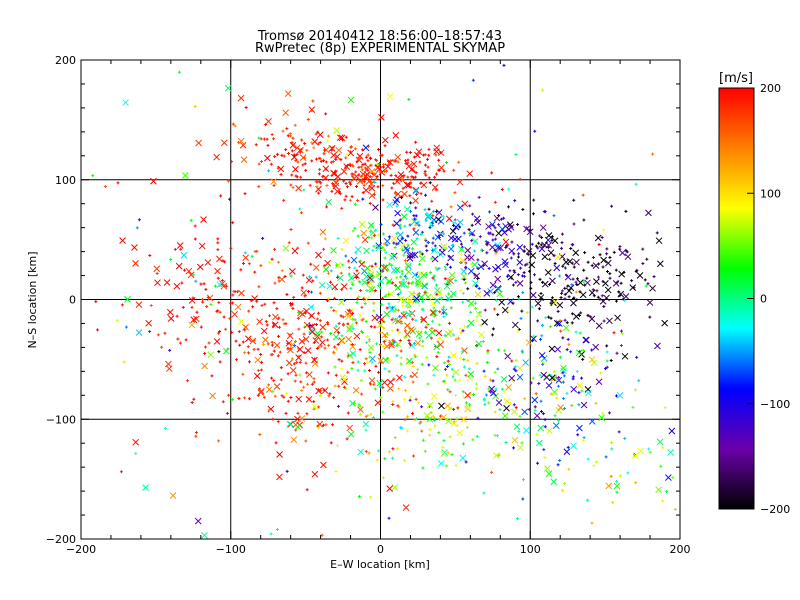 The width and height of the screenshot is (800, 600). I want to click on x-tick-label: 0, so click(380, 549).